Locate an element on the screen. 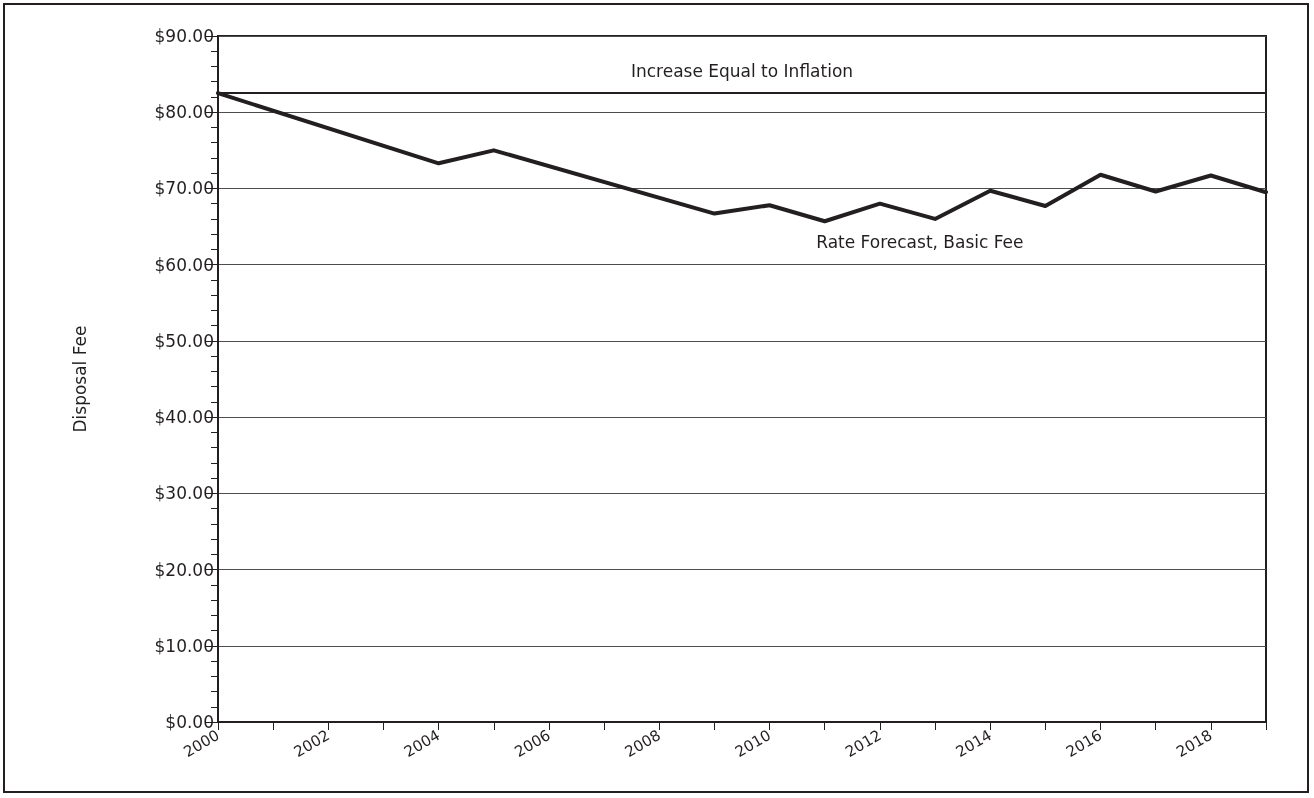 The height and width of the screenshot is (798, 1314). series-label: Rate Forecast, Basic Fee is located at coordinates (920, 241).